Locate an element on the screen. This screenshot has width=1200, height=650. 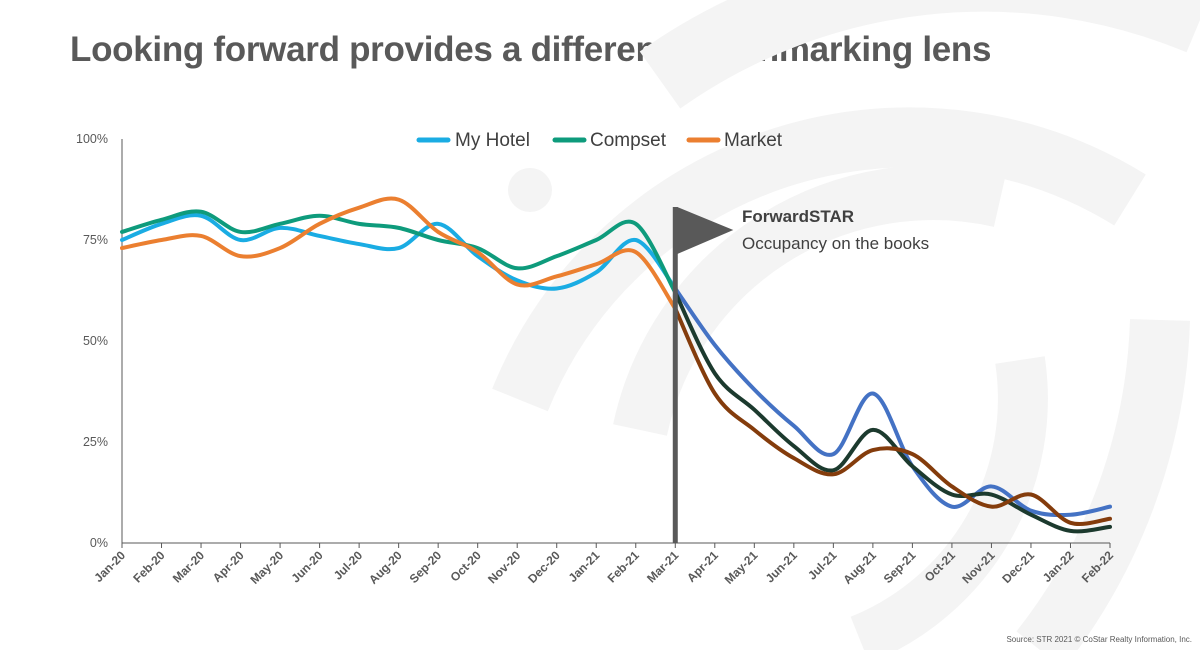
y-tick-label: 50% is located at coordinates (95, 341).